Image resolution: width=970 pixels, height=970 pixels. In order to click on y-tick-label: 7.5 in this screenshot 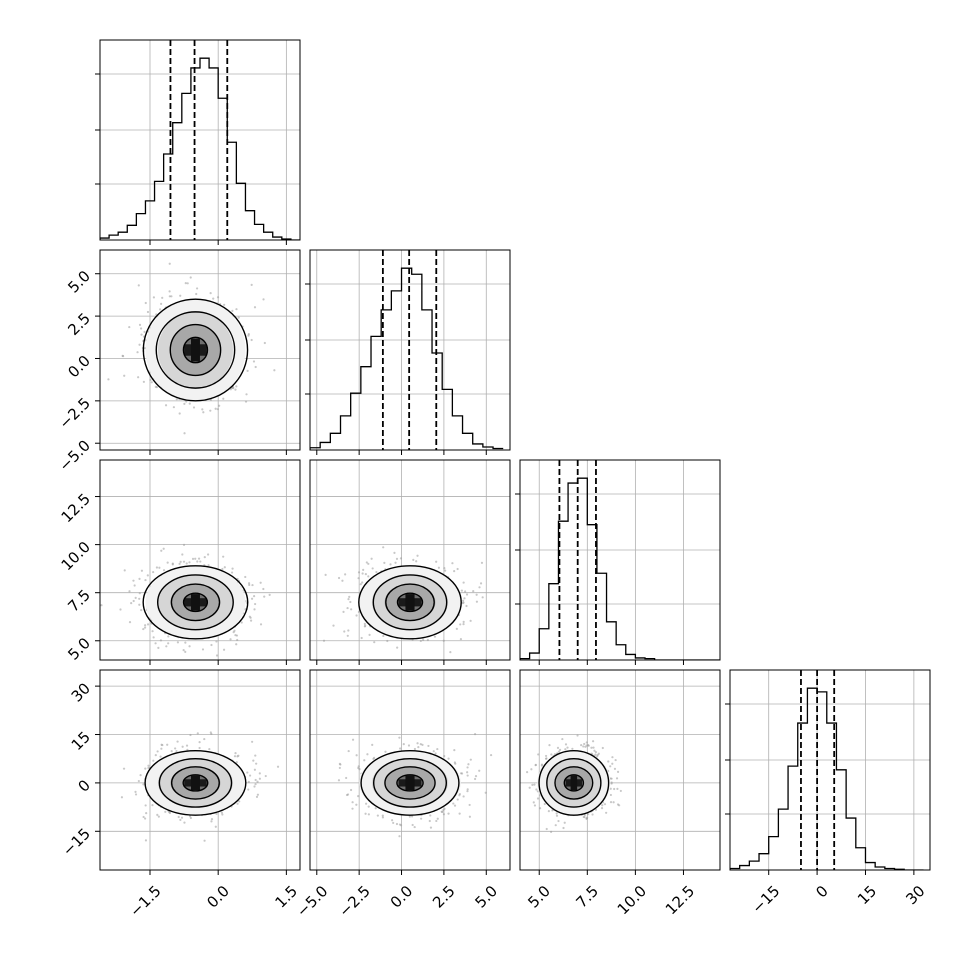, I will do `click(79, 601)`.